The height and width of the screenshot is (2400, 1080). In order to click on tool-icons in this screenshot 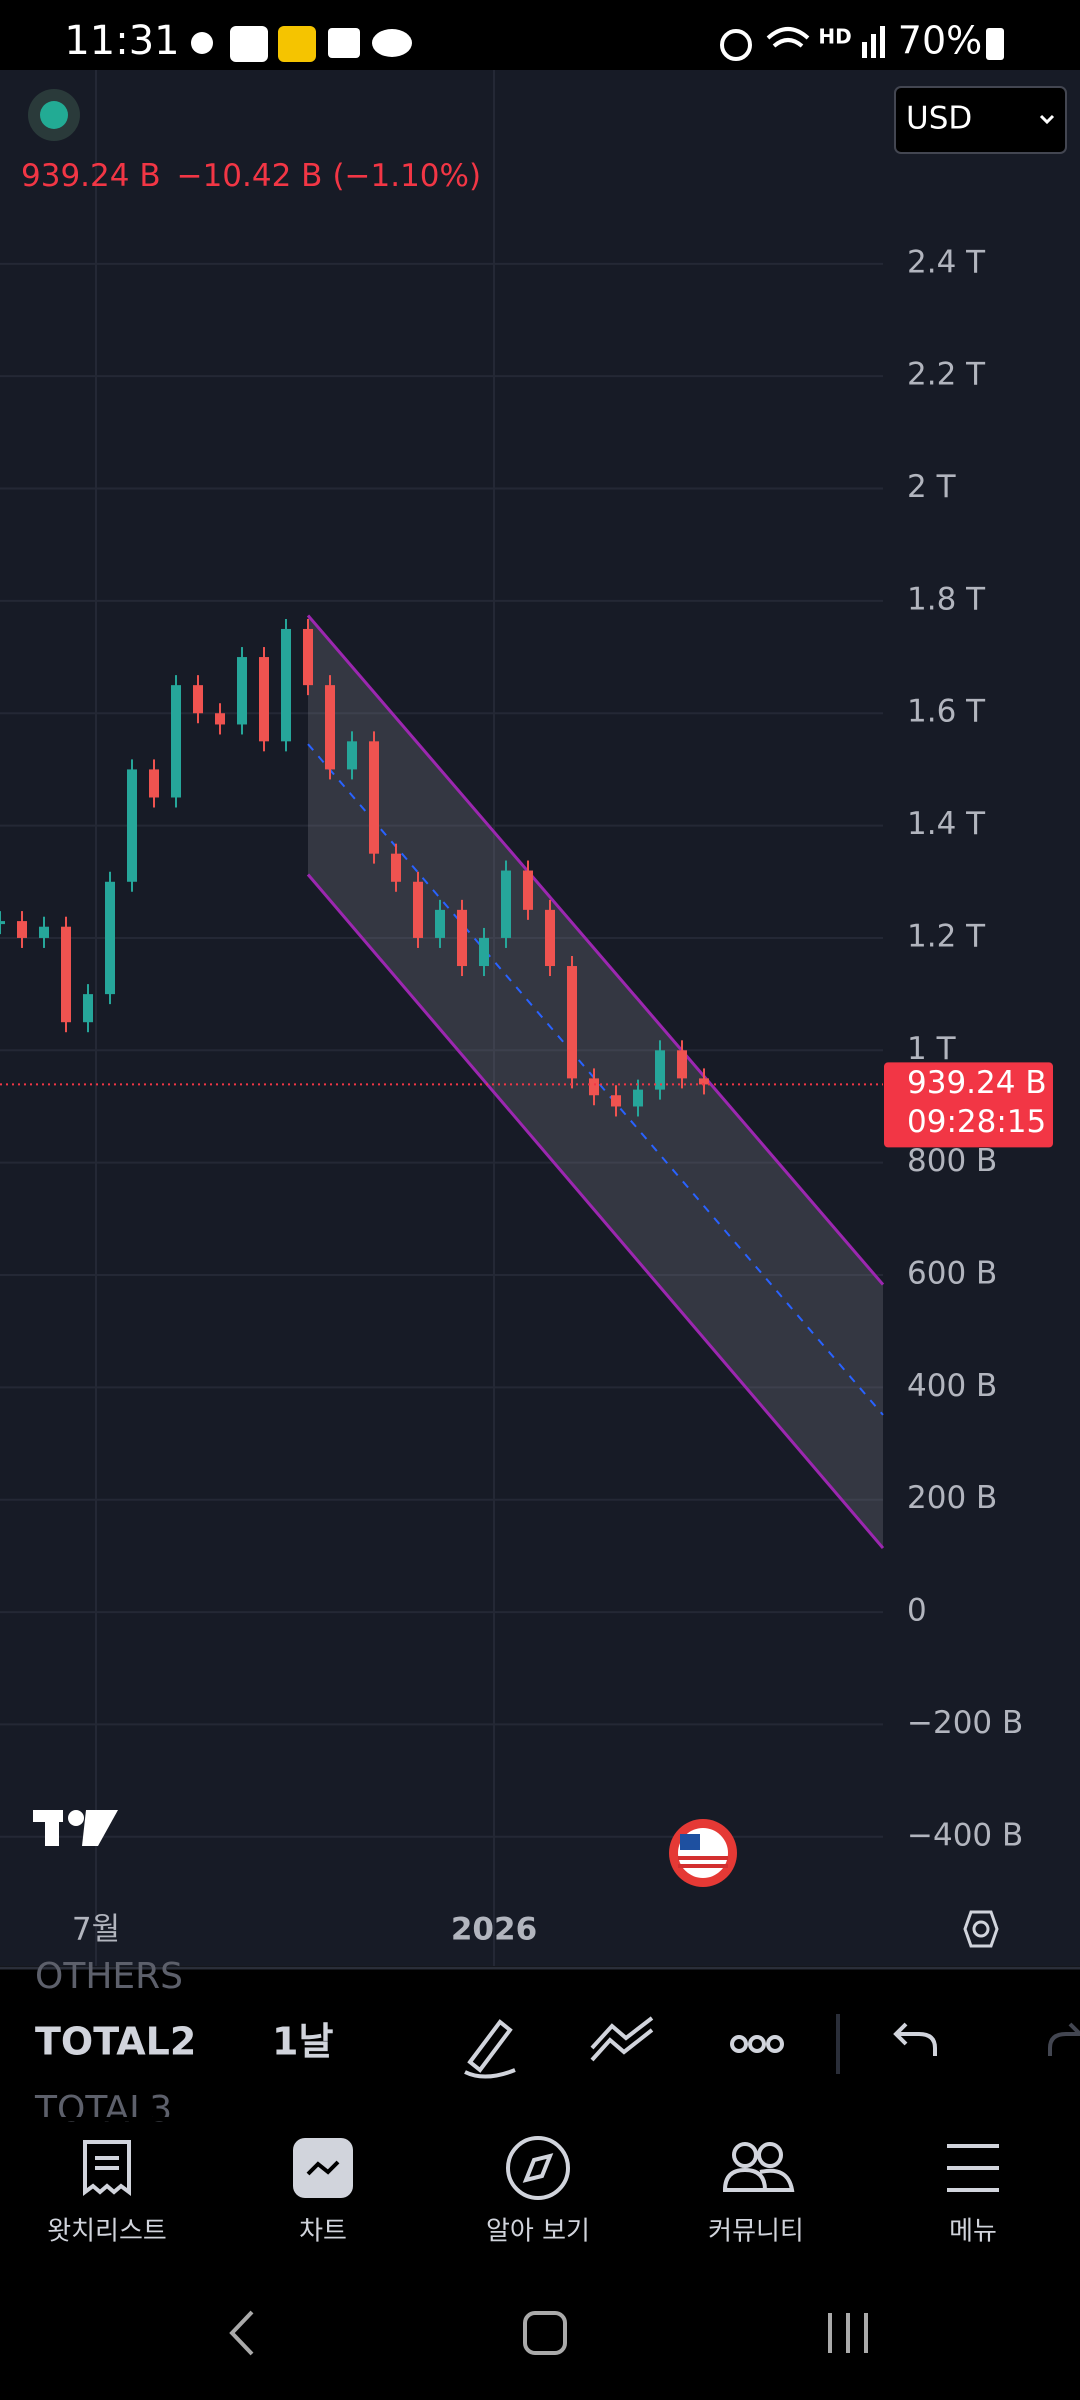, I will do `click(772, 2046)`.